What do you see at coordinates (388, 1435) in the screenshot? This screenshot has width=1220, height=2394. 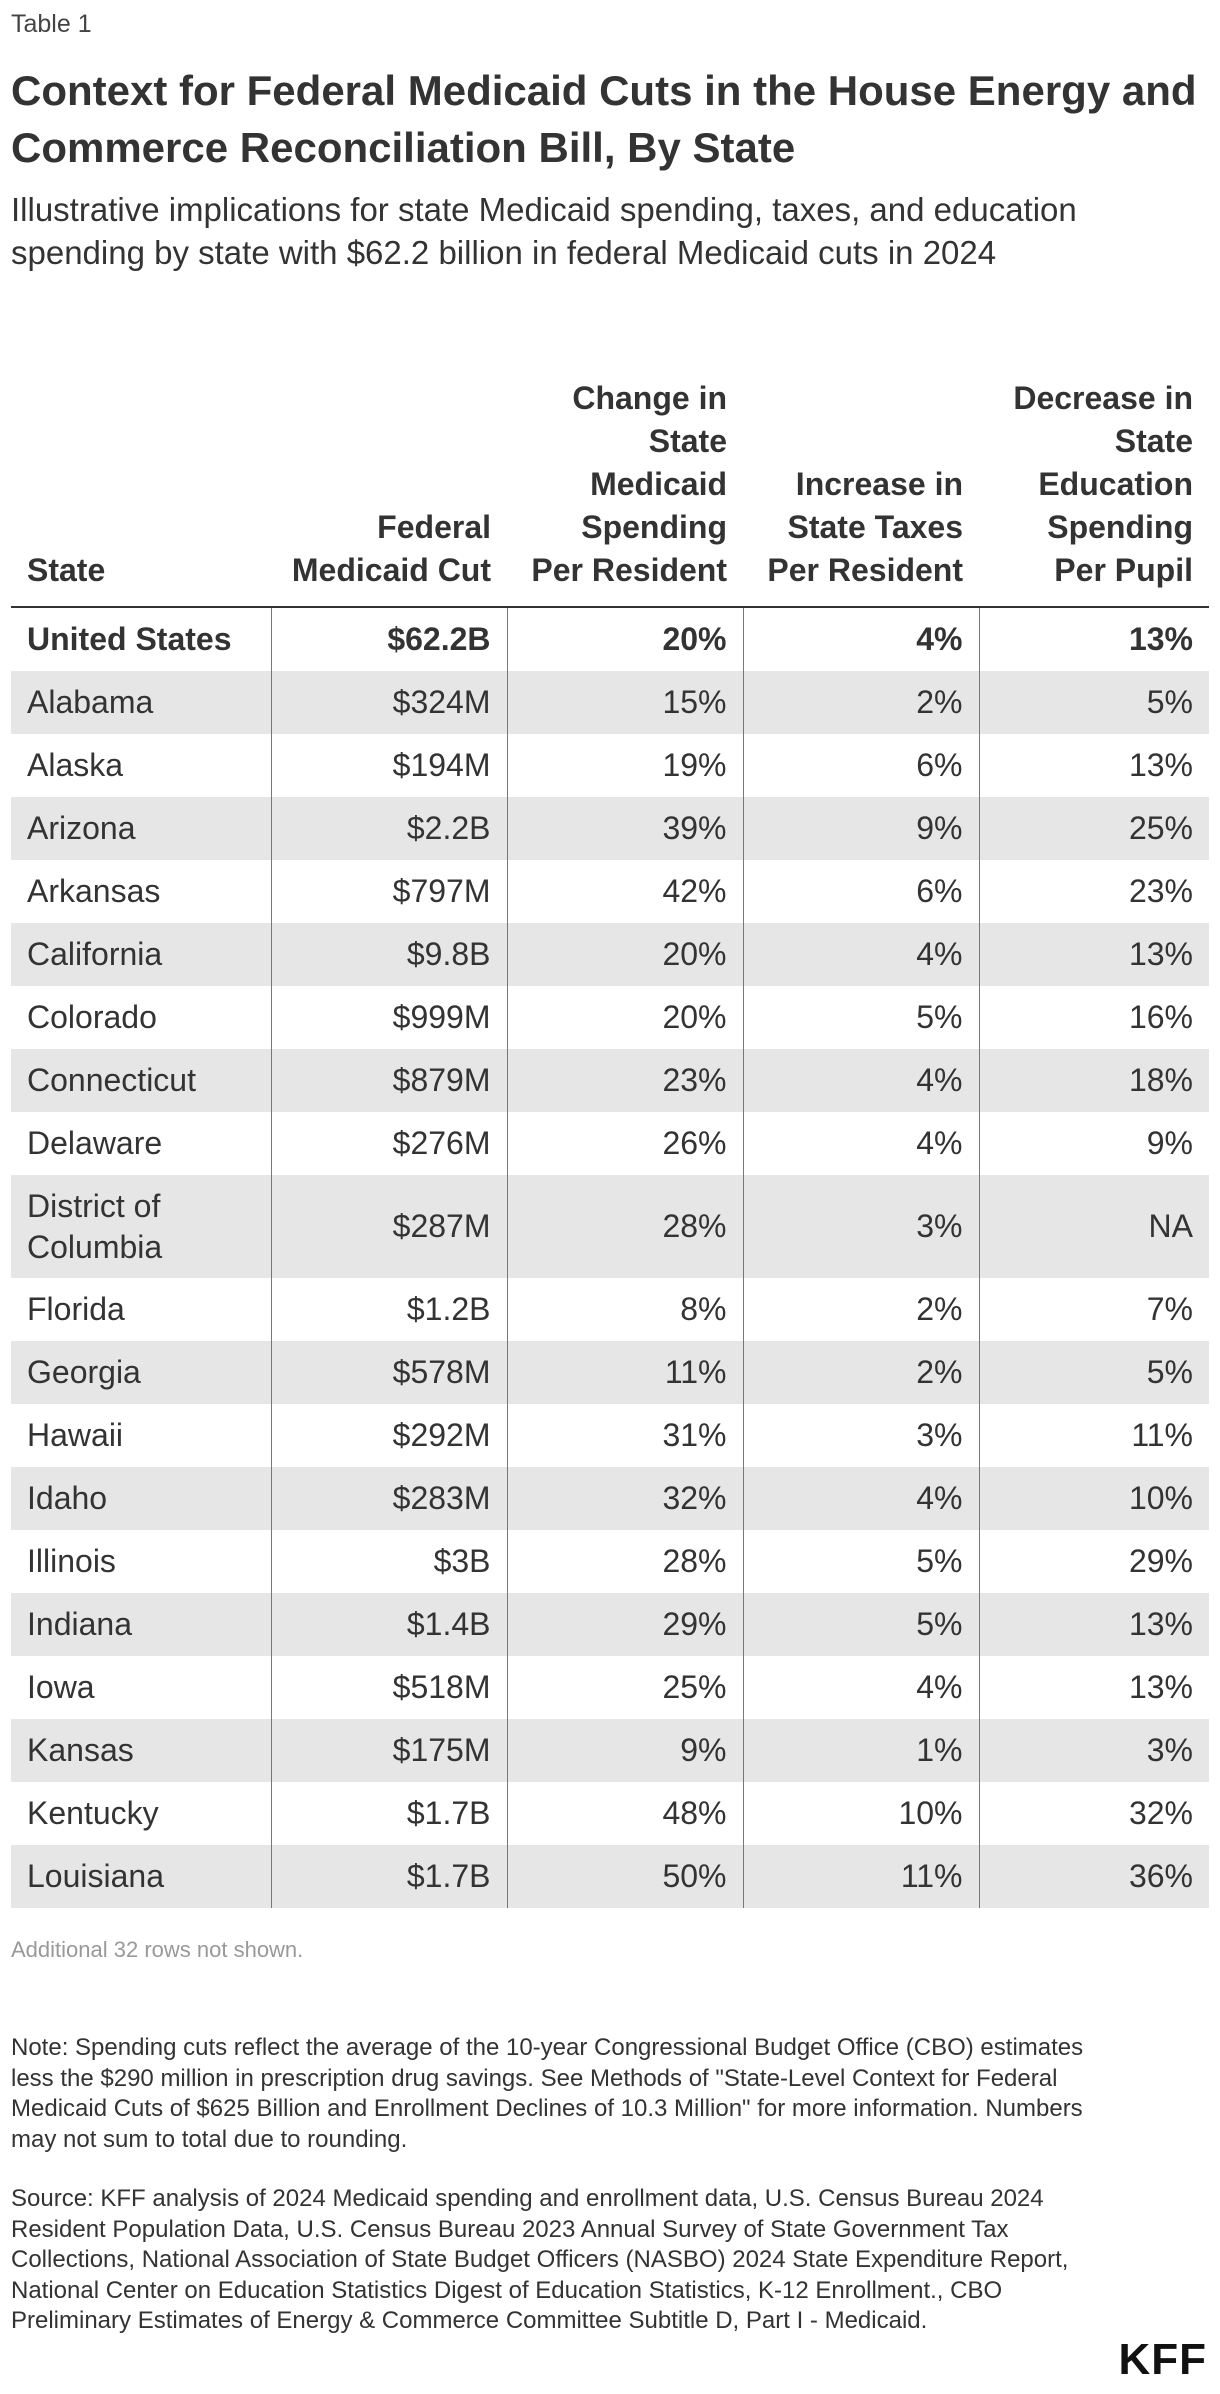 I see `table-cell: $292M` at bounding box center [388, 1435].